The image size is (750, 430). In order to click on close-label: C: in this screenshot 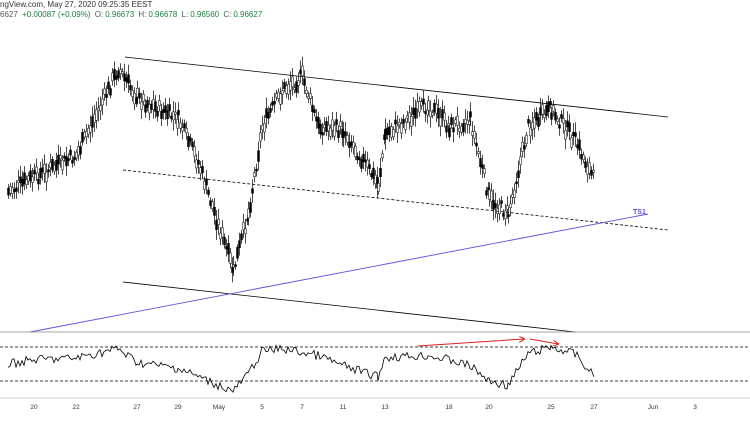, I will do `click(227, 14)`.